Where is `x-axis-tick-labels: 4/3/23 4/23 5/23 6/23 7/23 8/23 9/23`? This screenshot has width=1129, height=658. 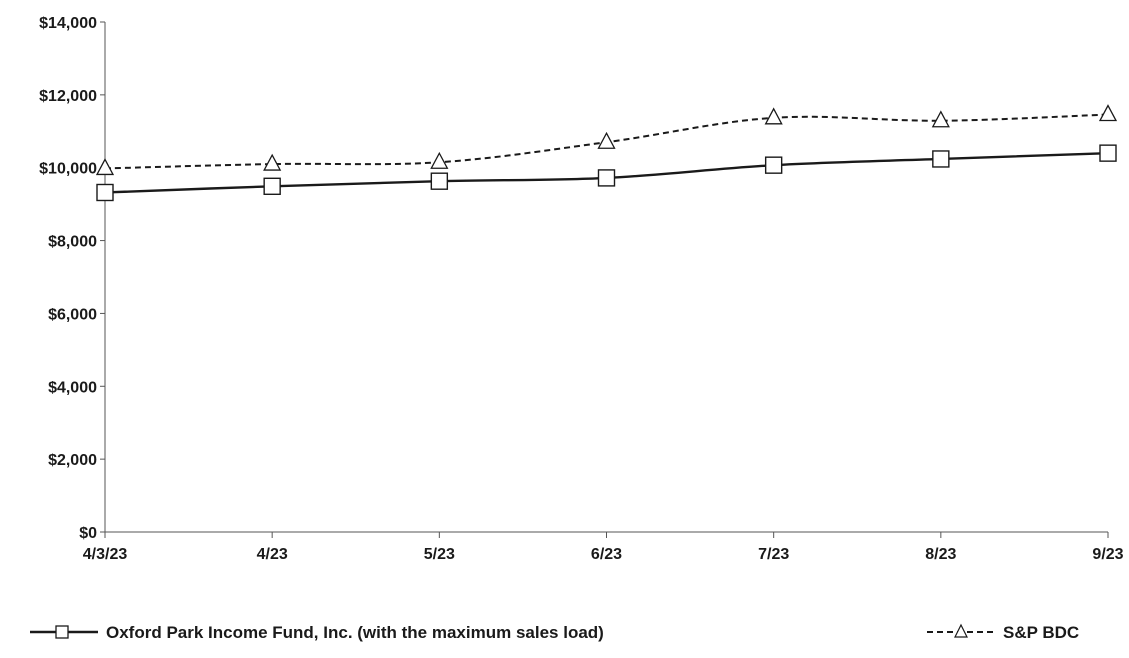
x-axis-tick-labels: 4/3/23 4/23 5/23 6/23 7/23 8/23 9/23 is located at coordinates (603, 554).